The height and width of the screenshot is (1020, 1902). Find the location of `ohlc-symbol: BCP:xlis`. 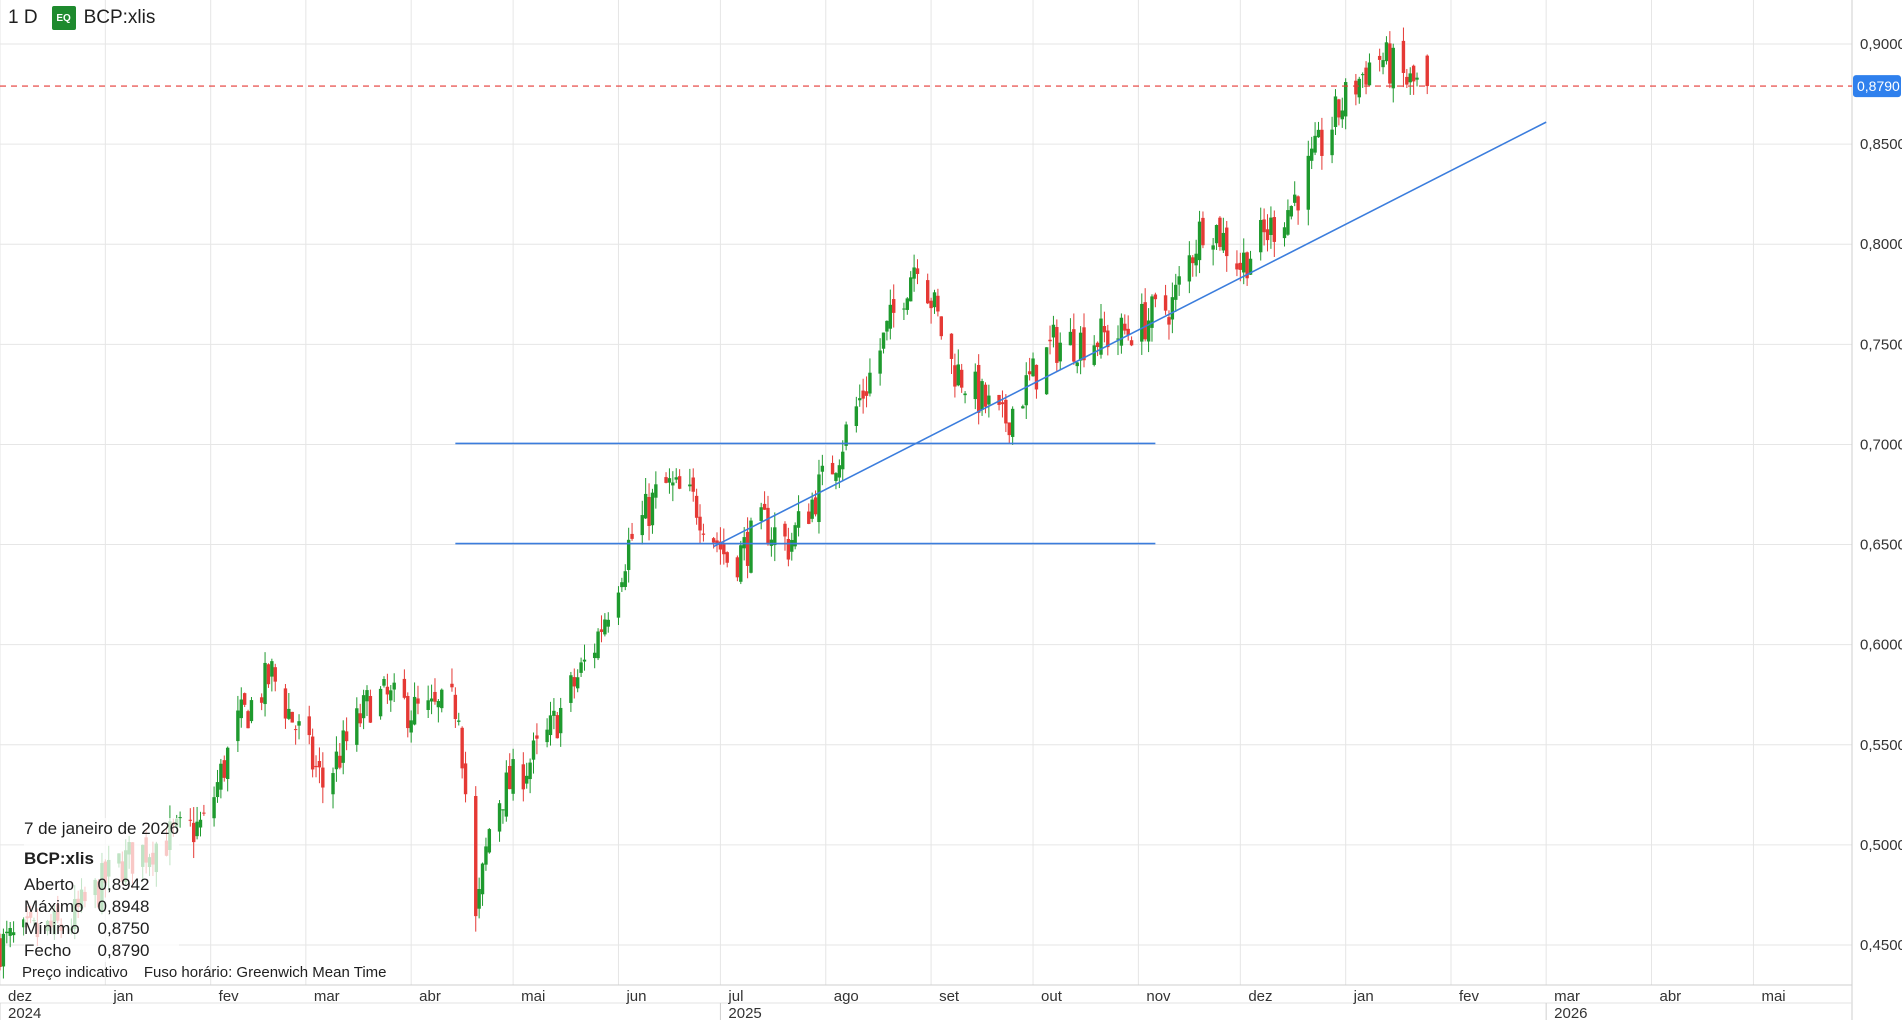

ohlc-symbol: BCP:xlis is located at coordinates (59, 858).